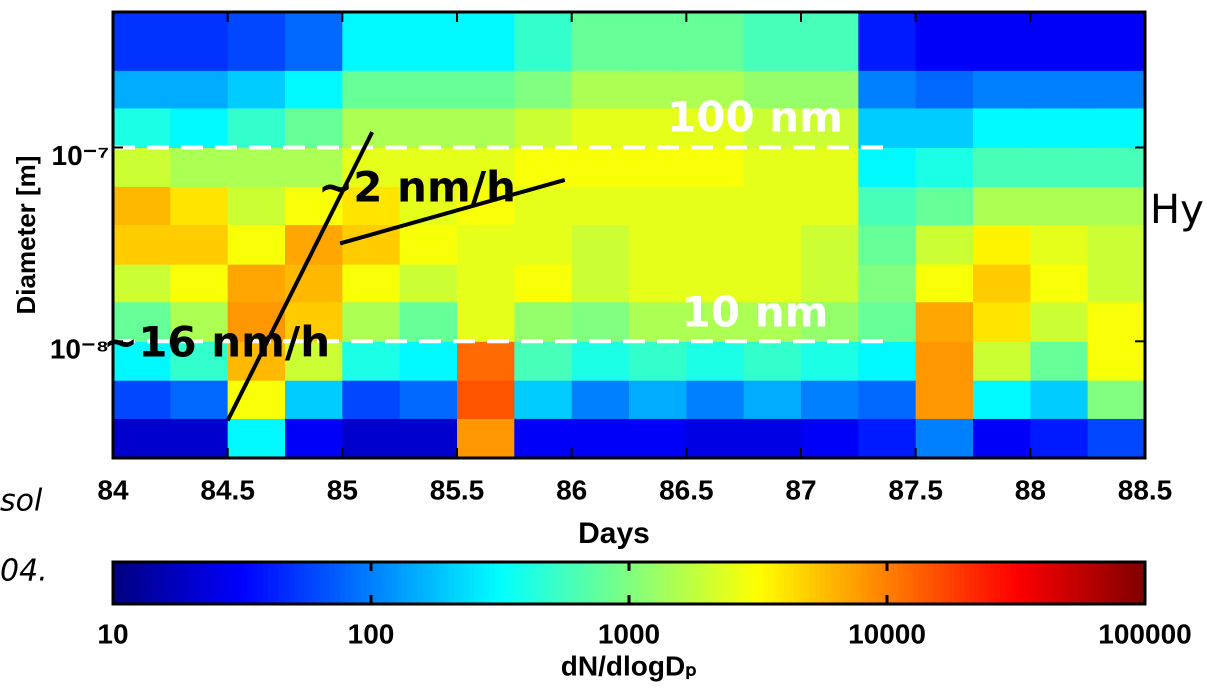 This screenshot has height=699, width=1207. What do you see at coordinates (571, 489) in the screenshot?
I see `x-tick-label: 86` at bounding box center [571, 489].